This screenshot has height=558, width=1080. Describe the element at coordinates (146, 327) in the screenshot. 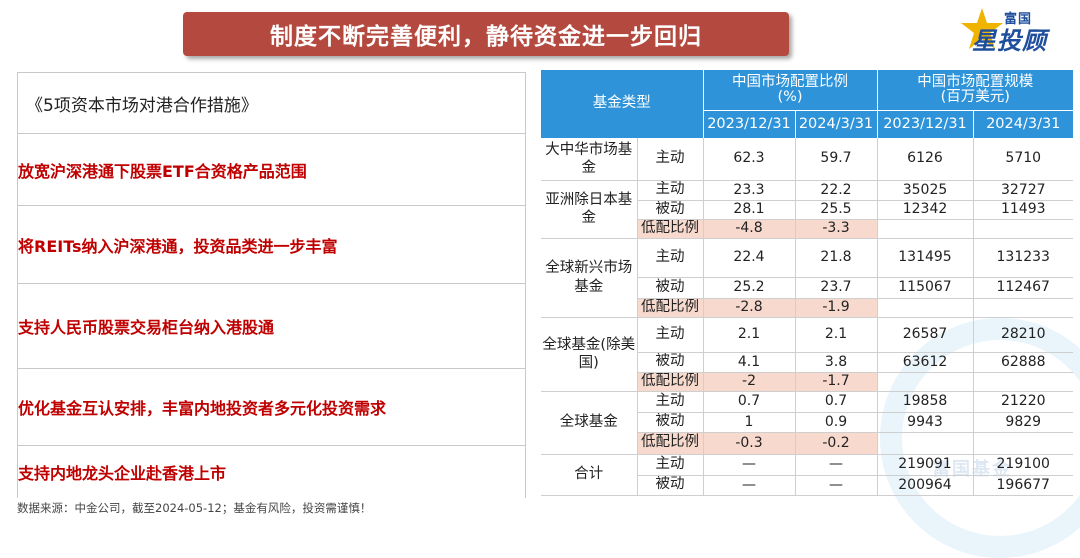

I see `measure-item-text: 支持人民币股票交易柜台纳入港股通` at that location.